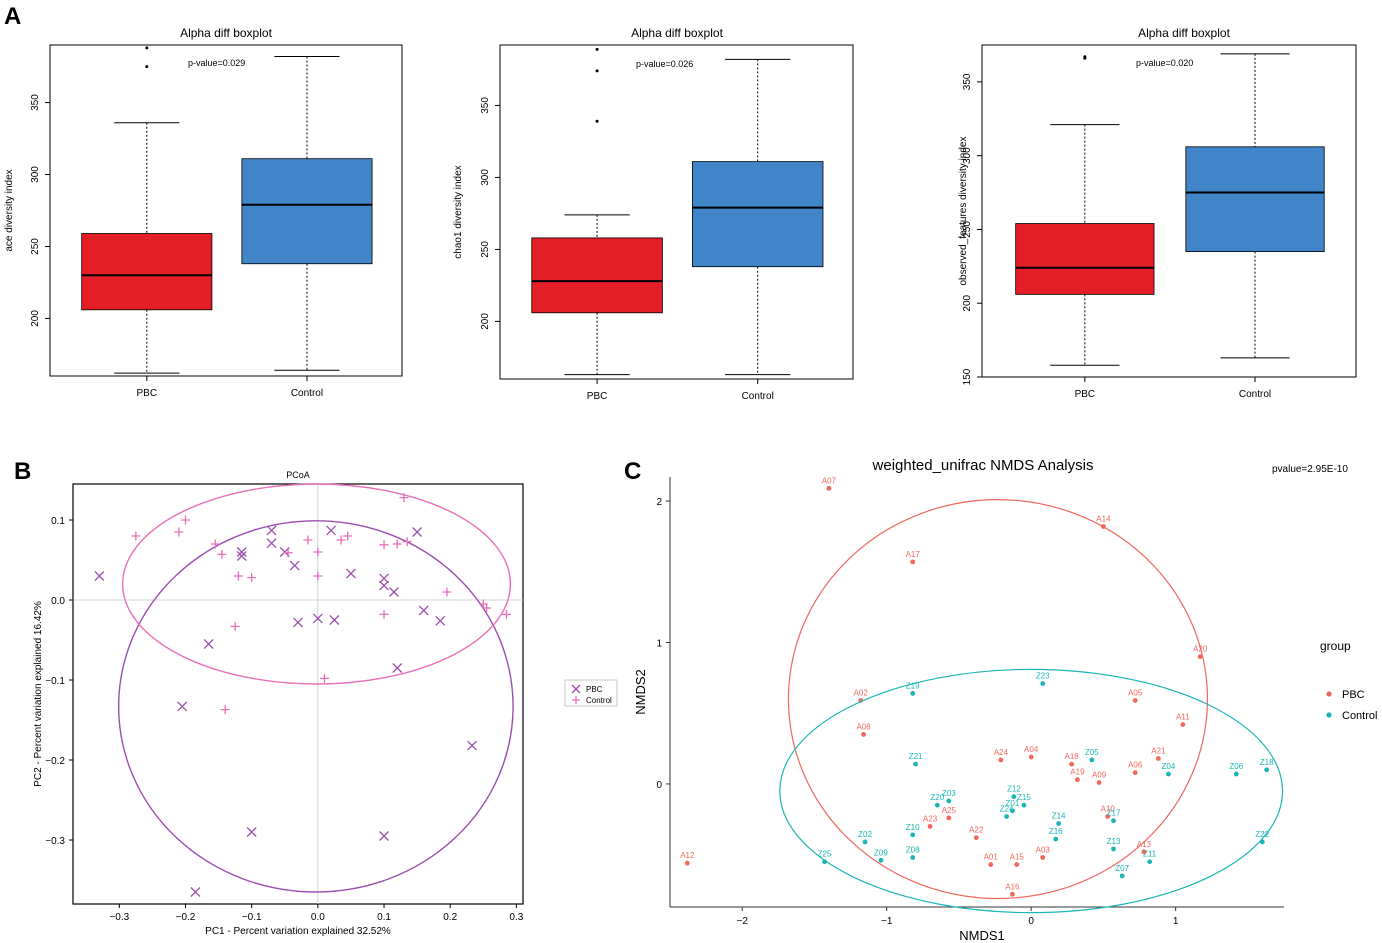 The image size is (1382, 943). What do you see at coordinates (967, 81) in the screenshot?
I see `y-tick-label: 350` at bounding box center [967, 81].